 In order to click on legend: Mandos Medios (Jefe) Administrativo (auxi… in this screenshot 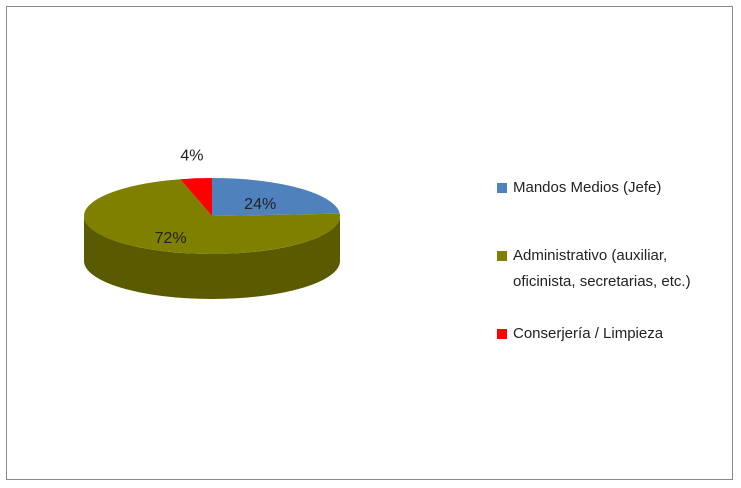, I will do `click(615, 282)`.